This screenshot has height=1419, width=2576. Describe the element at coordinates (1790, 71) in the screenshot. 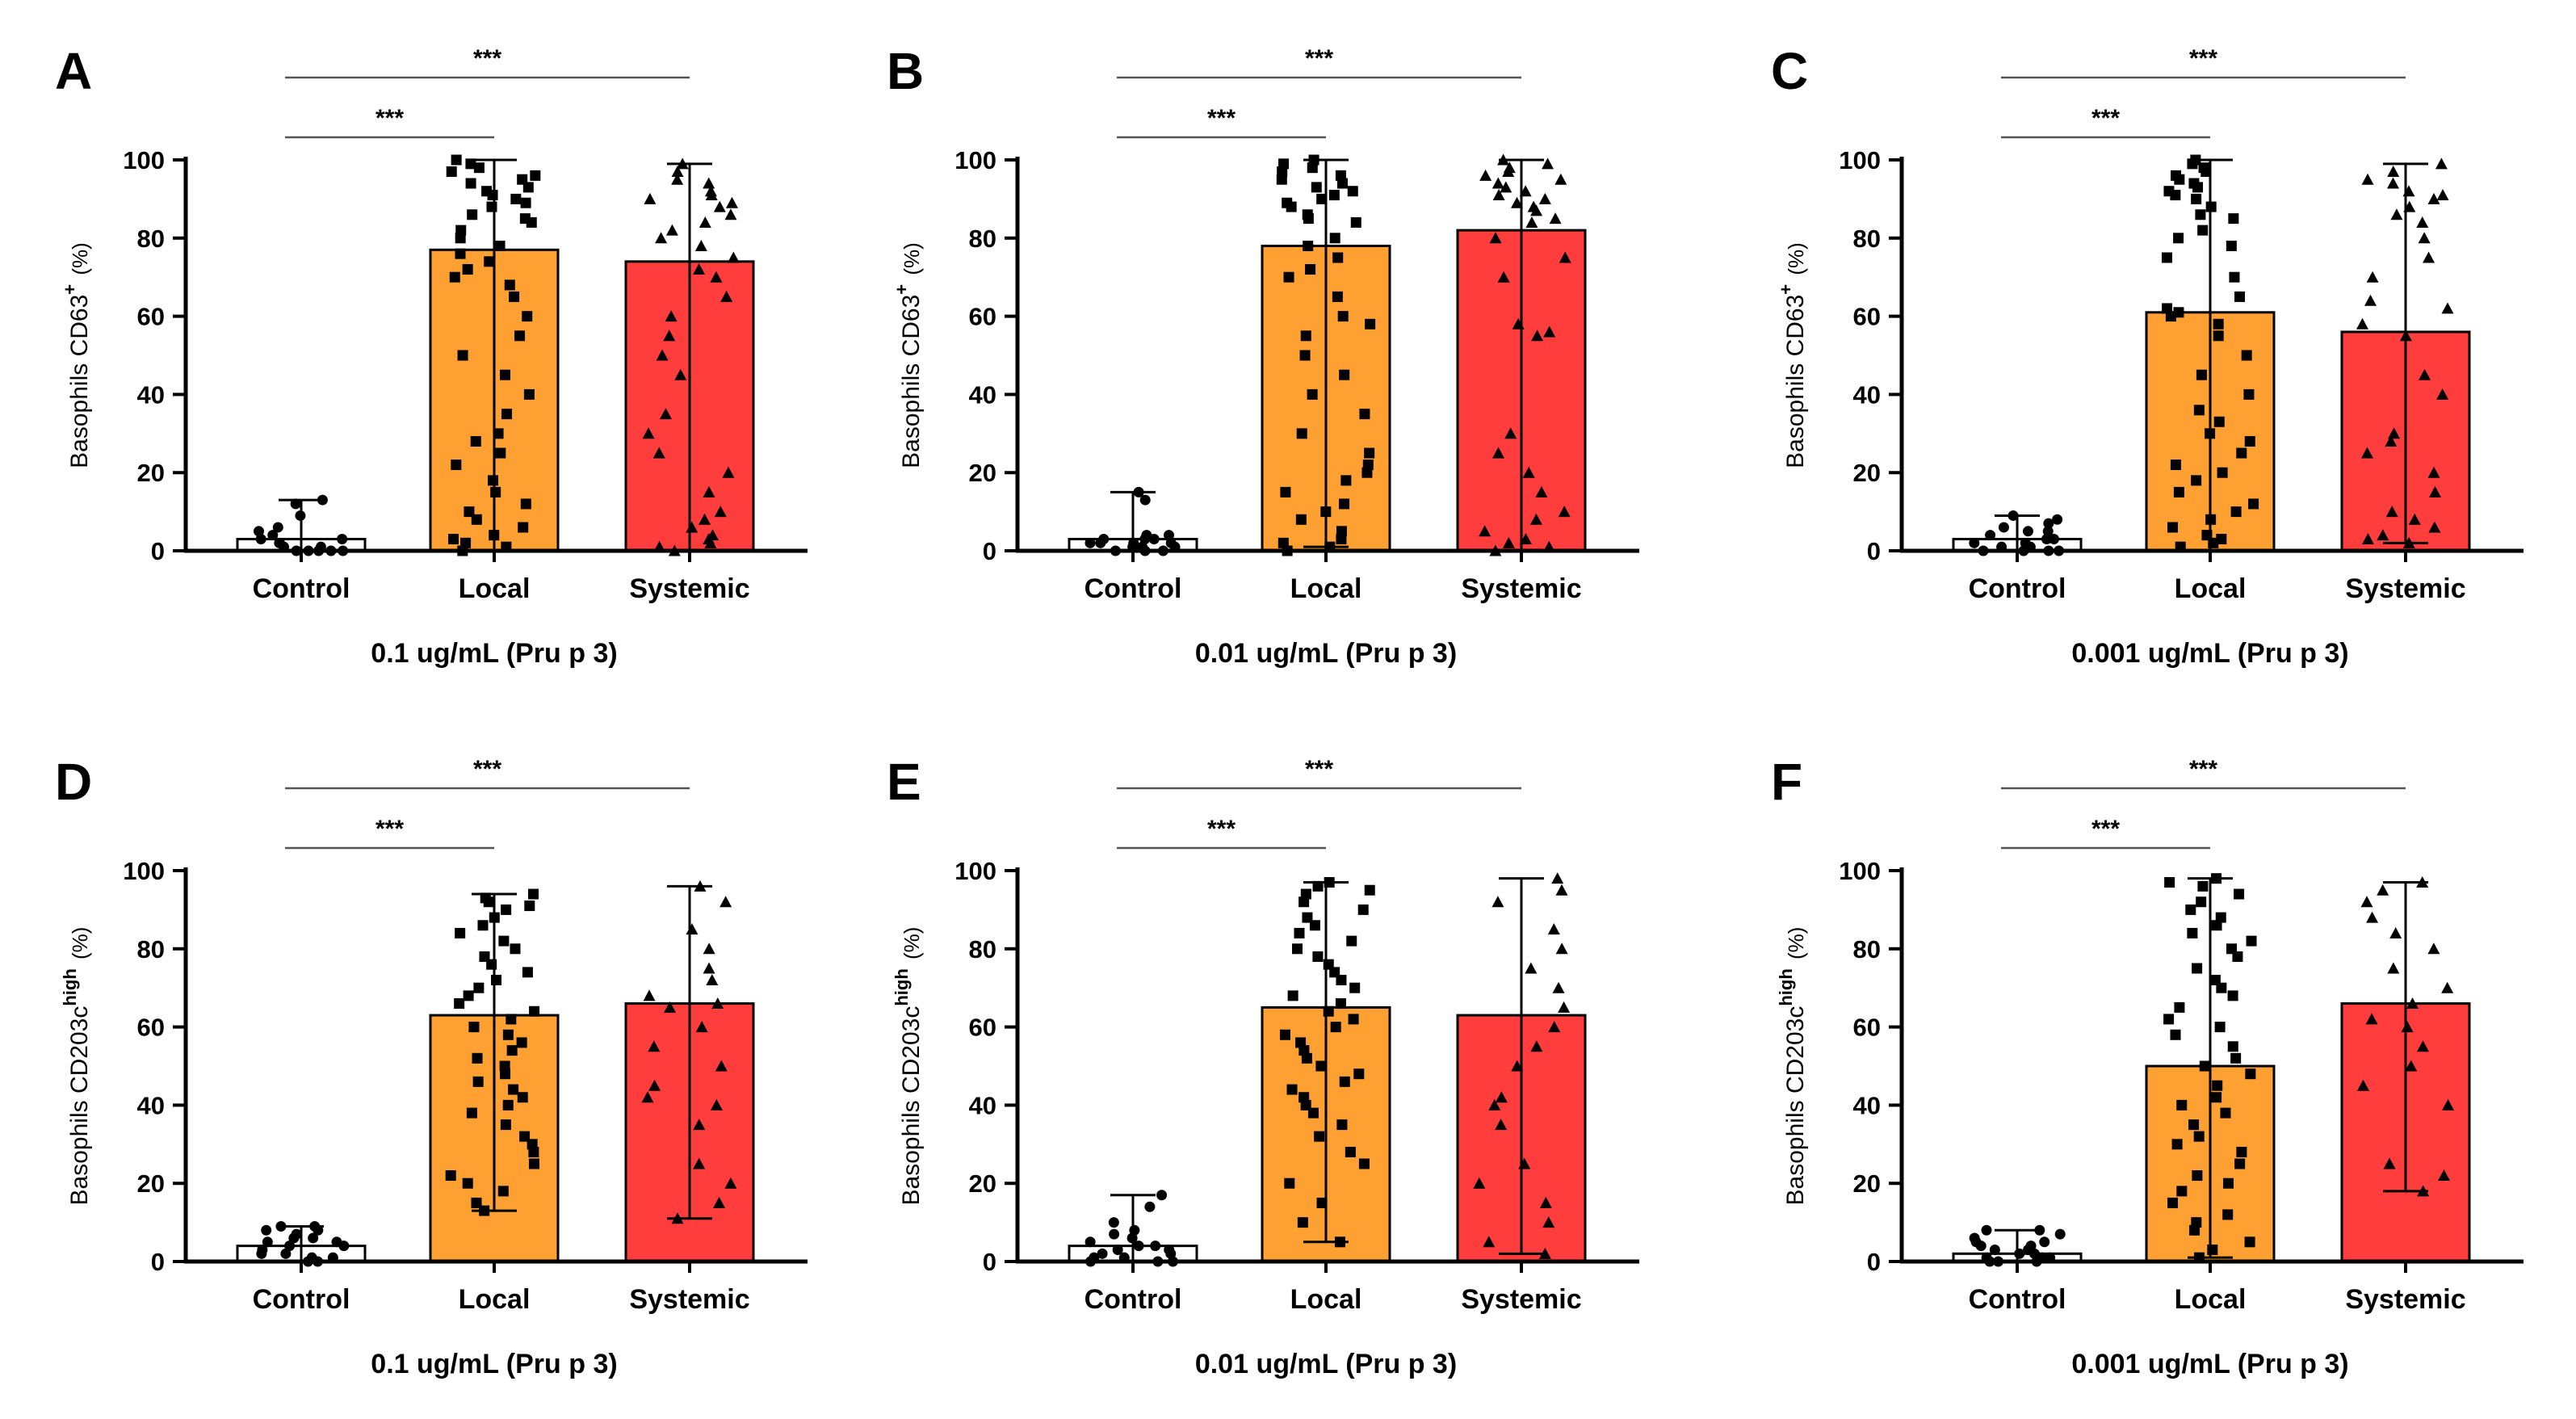

I see `panel-letter: C` at that location.